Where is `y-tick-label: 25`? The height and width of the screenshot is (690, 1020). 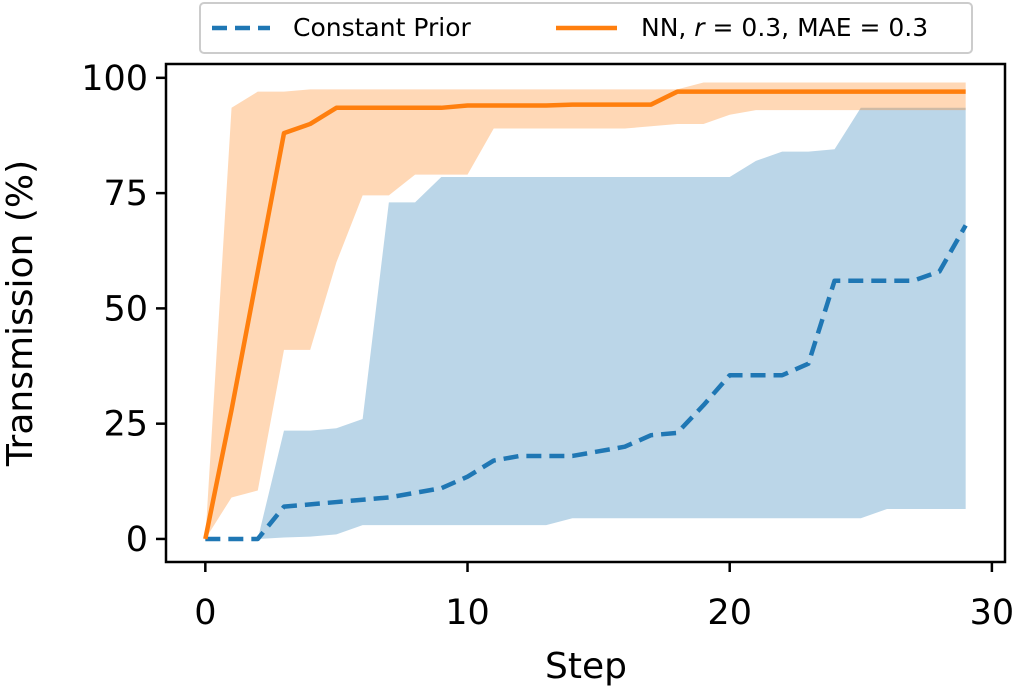
y-tick-label: 25 is located at coordinates (125, 425).